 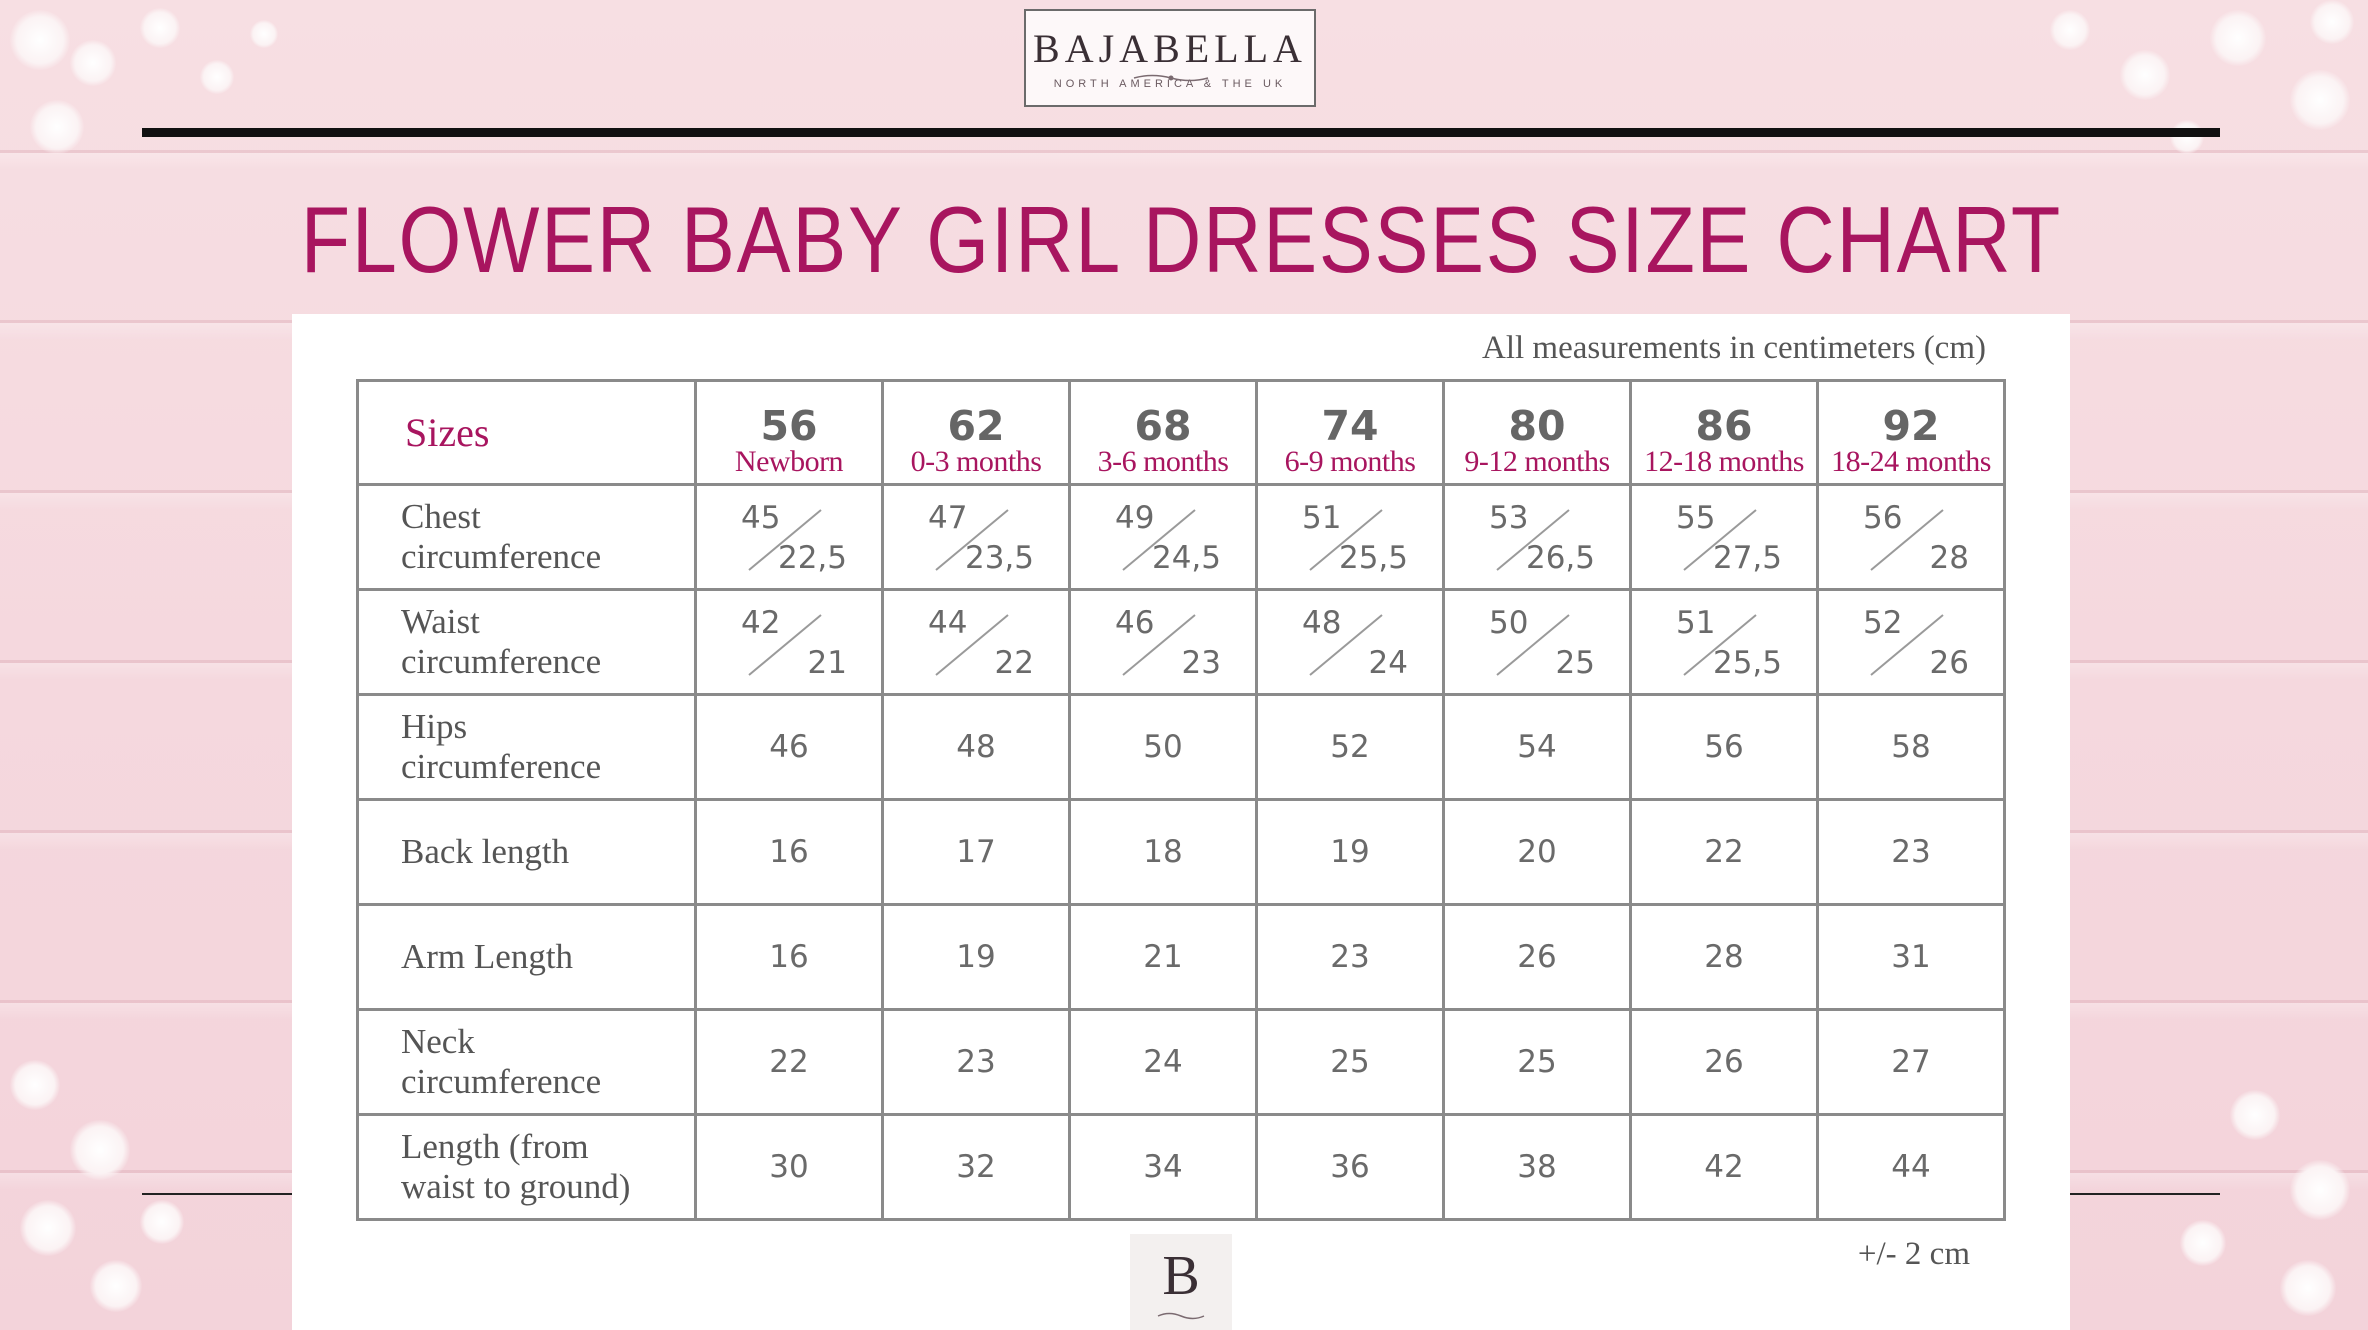 I want to click on size-age-range: 12-18 months, so click(x=1724, y=461).